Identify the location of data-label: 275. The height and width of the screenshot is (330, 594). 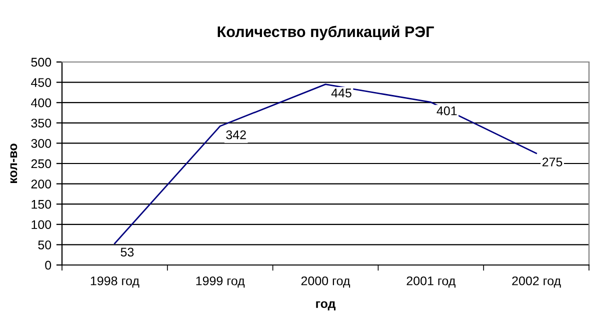
(552, 162).